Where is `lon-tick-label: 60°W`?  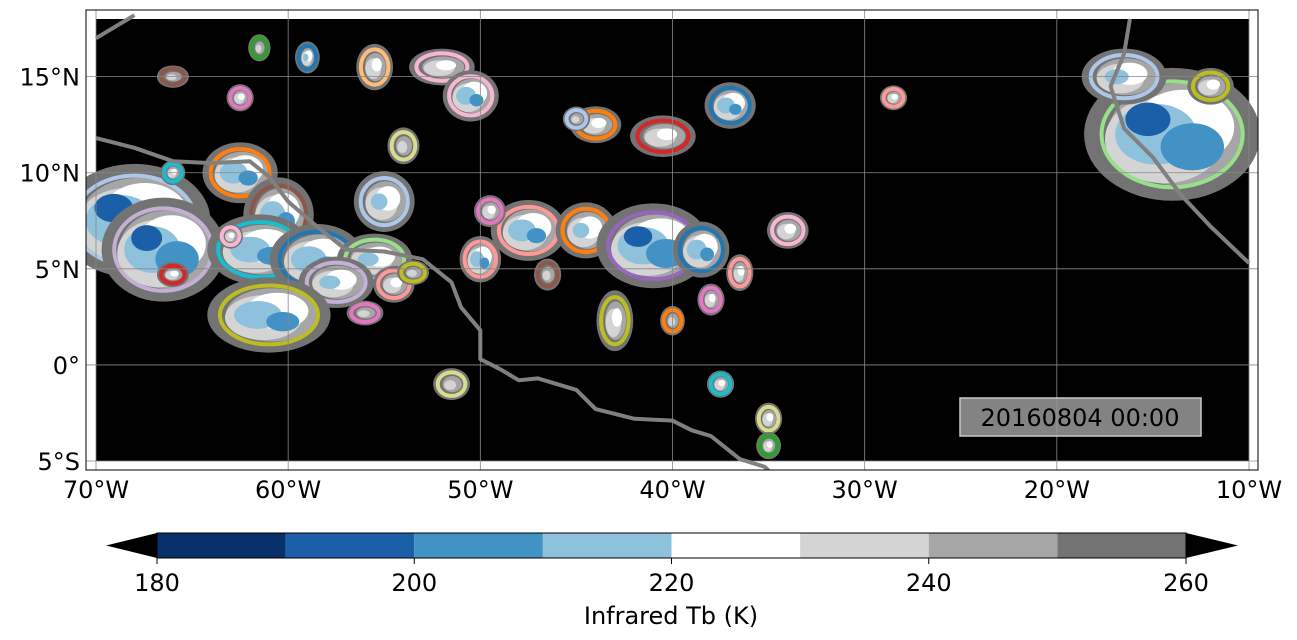 lon-tick-label: 60°W is located at coordinates (288, 490).